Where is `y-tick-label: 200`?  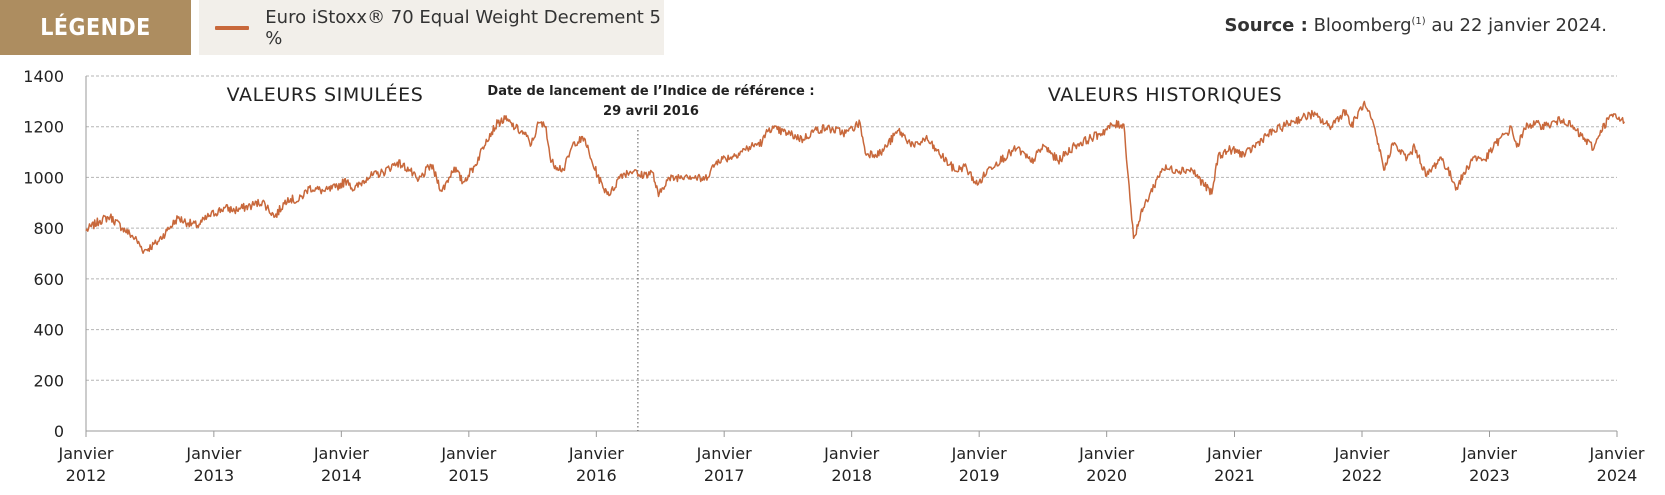
y-tick-label: 200 is located at coordinates (48, 380).